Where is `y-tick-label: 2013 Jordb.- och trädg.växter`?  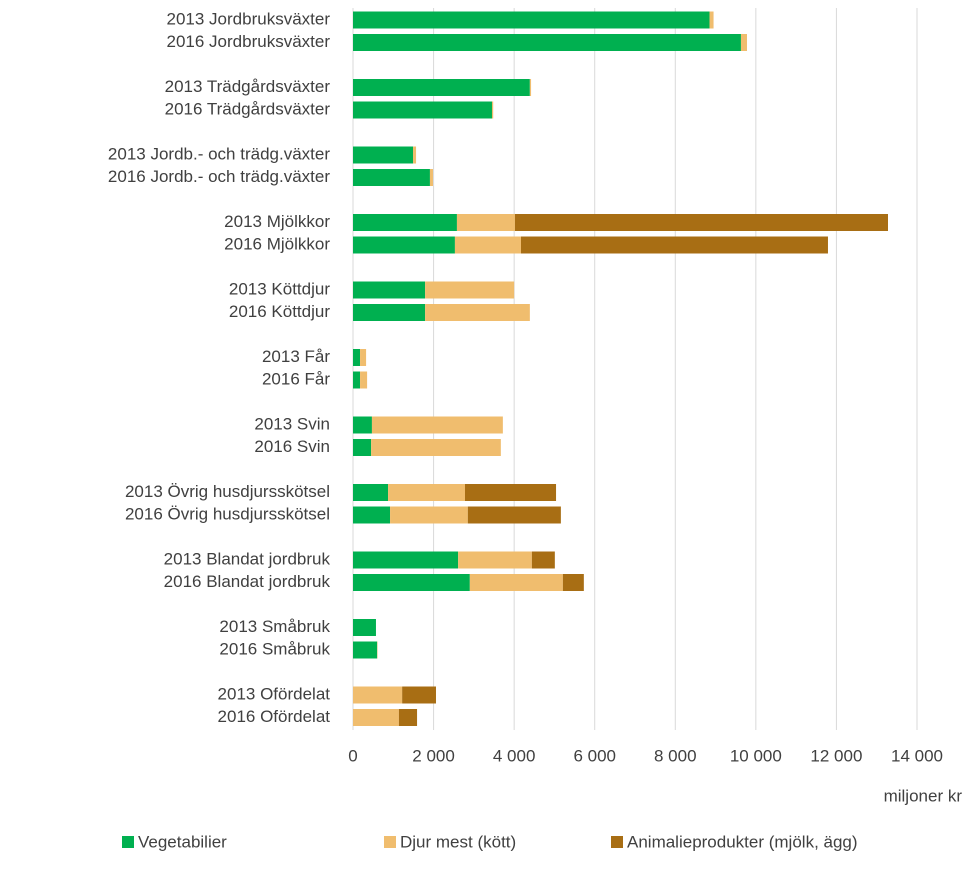 y-tick-label: 2013 Jordb.- och trädg.växter is located at coordinates (219, 153).